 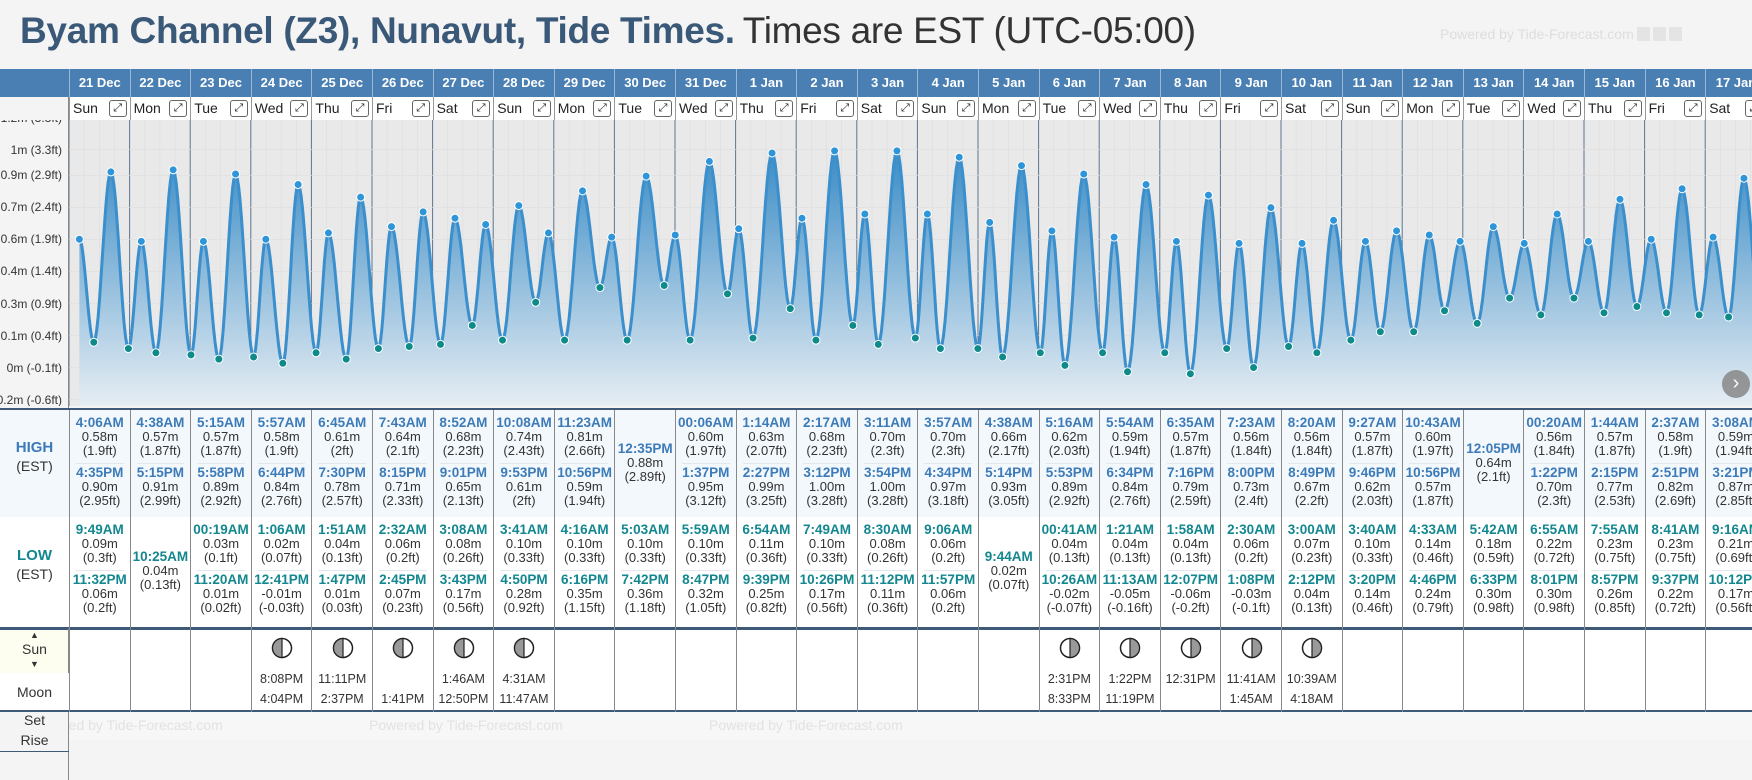 I want to click on low-tide-height-m: -0.06m, so click(x=1190, y=593).